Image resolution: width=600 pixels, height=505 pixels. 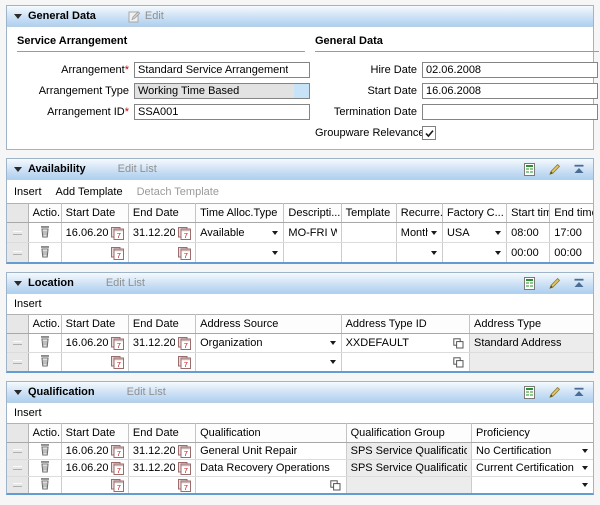 I want to click on time-alloc-type-cell, so click(x=240, y=252).